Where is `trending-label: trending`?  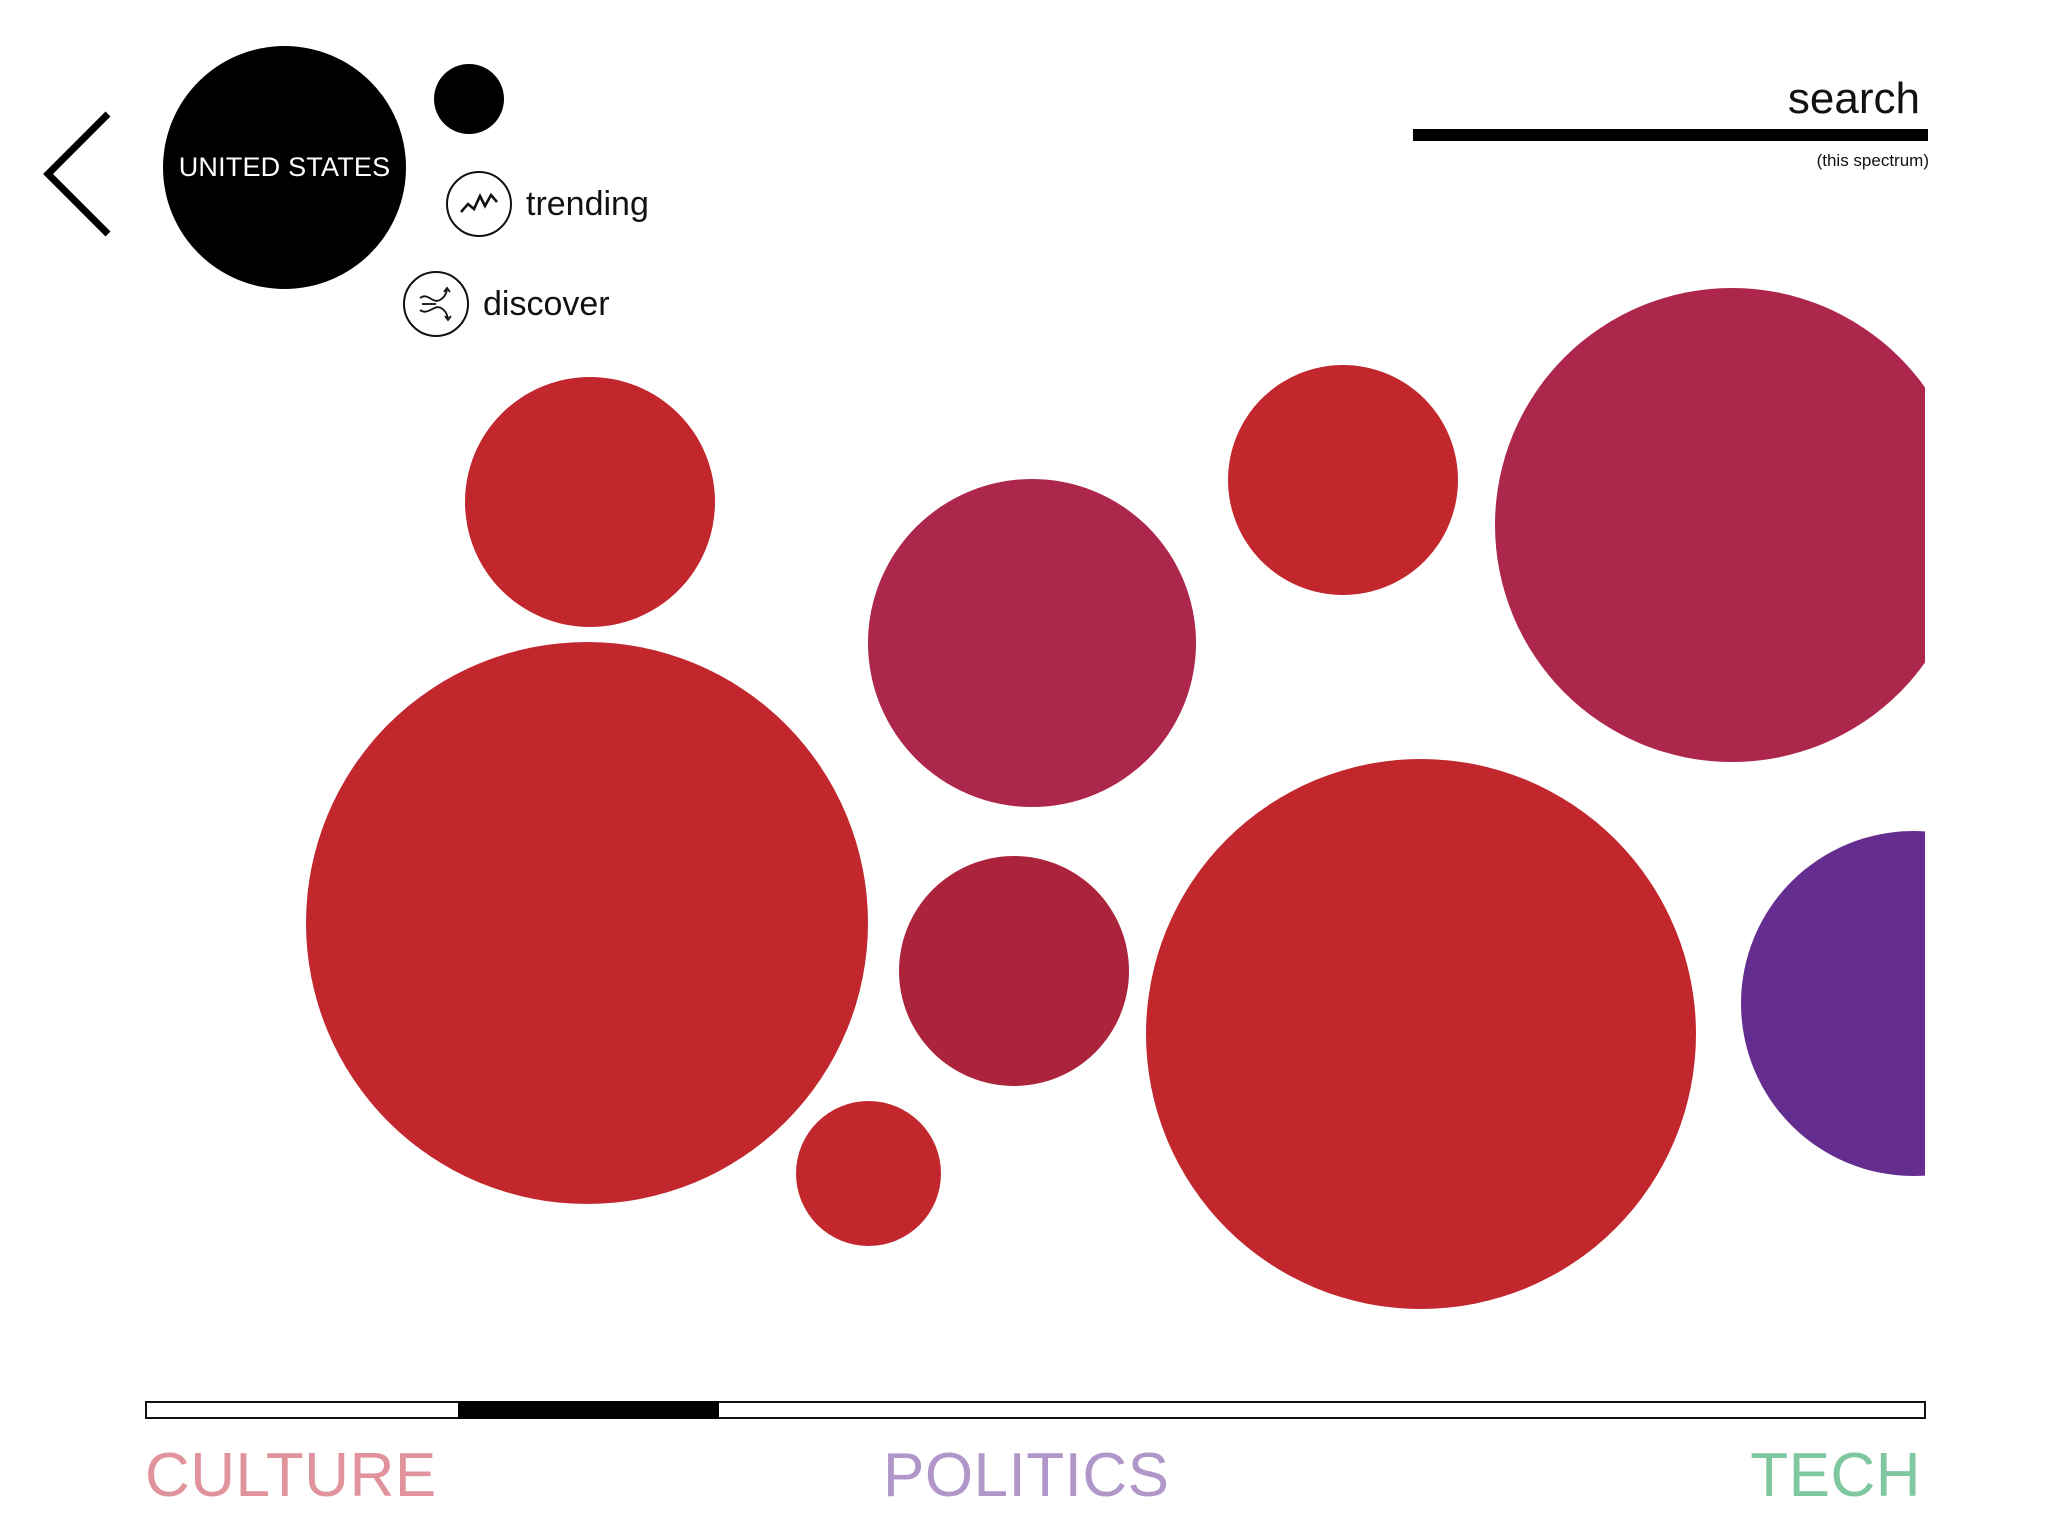 trending-label: trending is located at coordinates (587, 203).